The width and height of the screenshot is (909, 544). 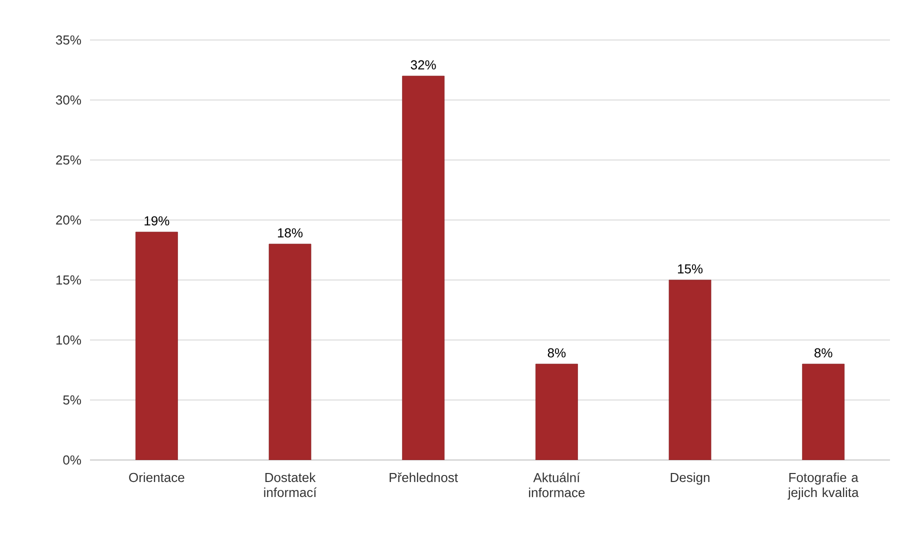 What do you see at coordinates (68, 280) in the screenshot?
I see `y-tick-label: 15%` at bounding box center [68, 280].